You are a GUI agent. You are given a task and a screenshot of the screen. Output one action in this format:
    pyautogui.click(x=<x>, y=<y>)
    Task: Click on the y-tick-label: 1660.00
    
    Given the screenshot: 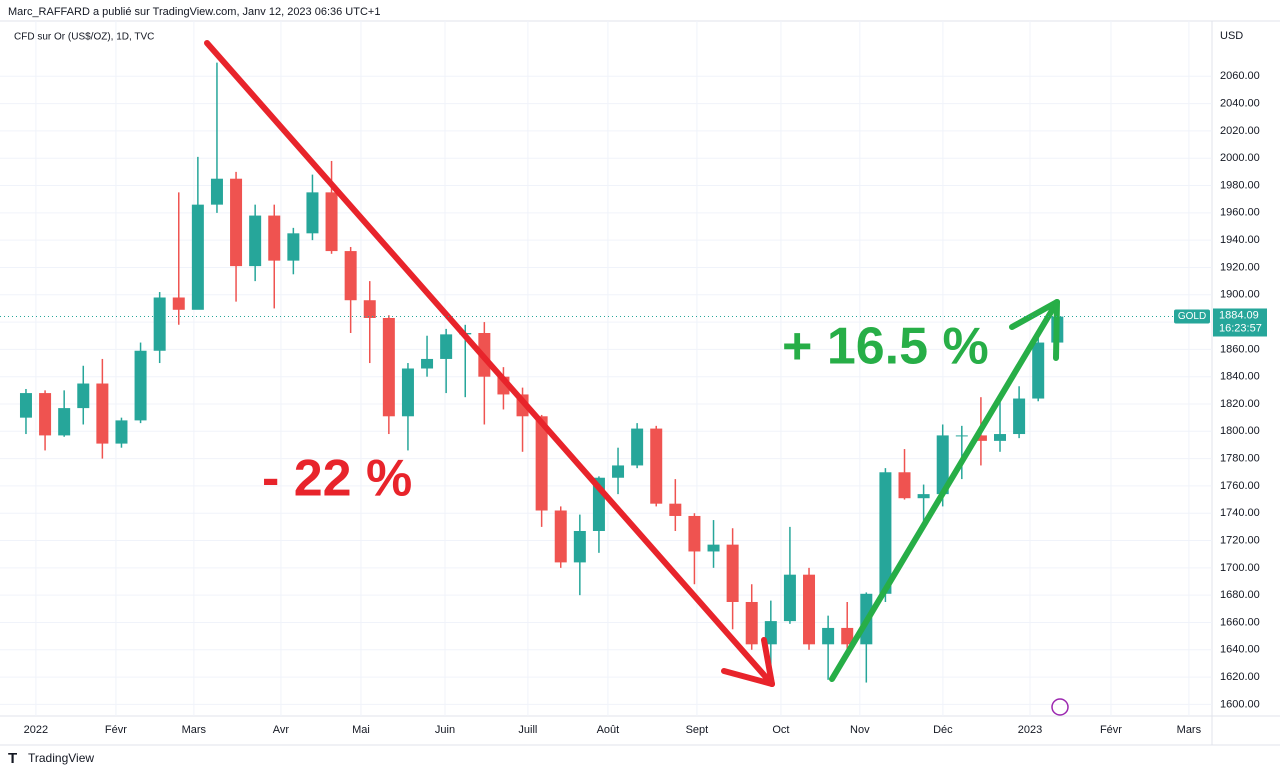 What is the action you would take?
    pyautogui.click(x=1240, y=622)
    